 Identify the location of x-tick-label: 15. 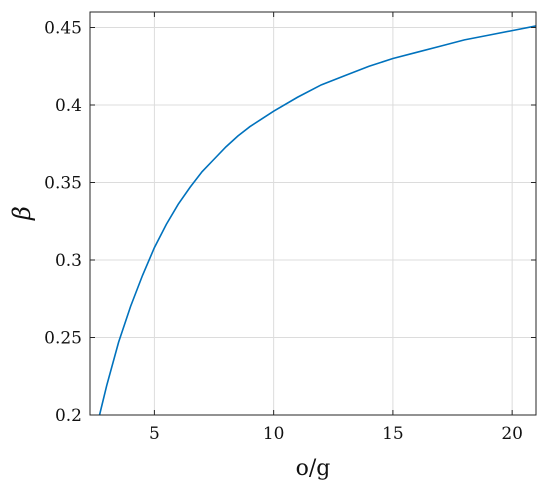
(393, 434).